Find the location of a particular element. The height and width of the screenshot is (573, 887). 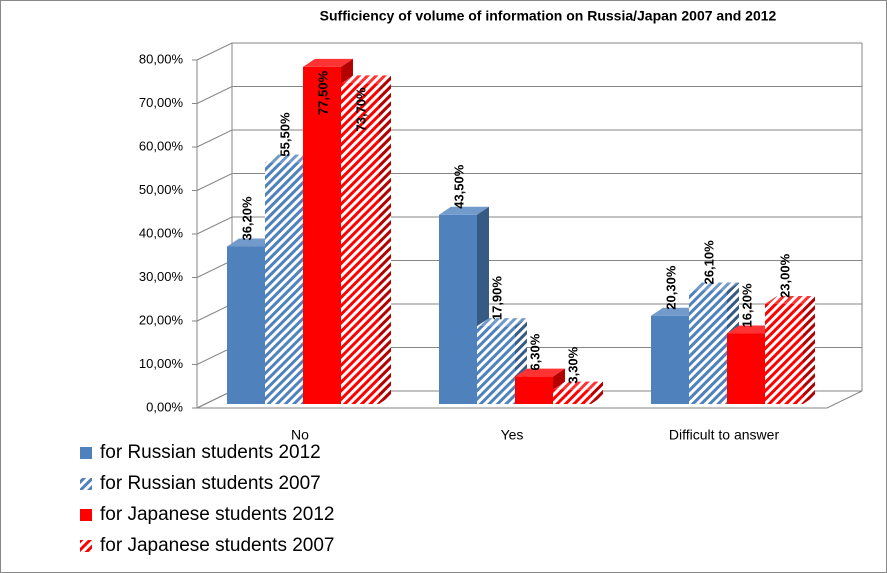

data-label: 3,30% is located at coordinates (572, 364).